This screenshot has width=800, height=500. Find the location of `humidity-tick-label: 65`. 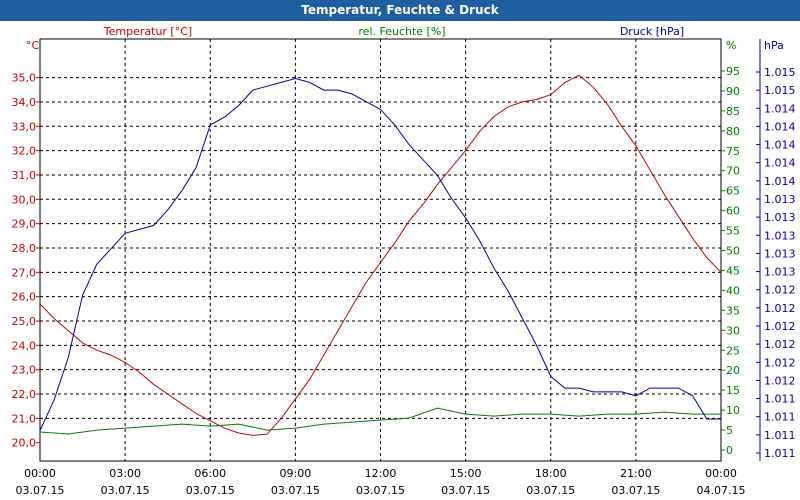

humidity-tick-label: 65 is located at coordinates (733, 191).